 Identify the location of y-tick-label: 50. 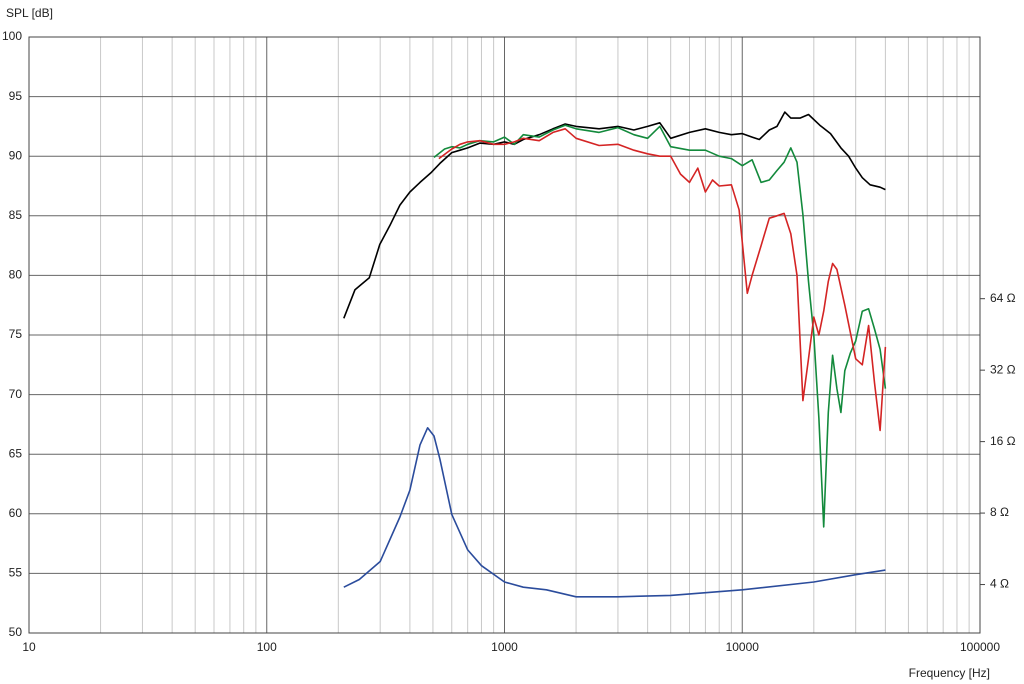
(16, 632).